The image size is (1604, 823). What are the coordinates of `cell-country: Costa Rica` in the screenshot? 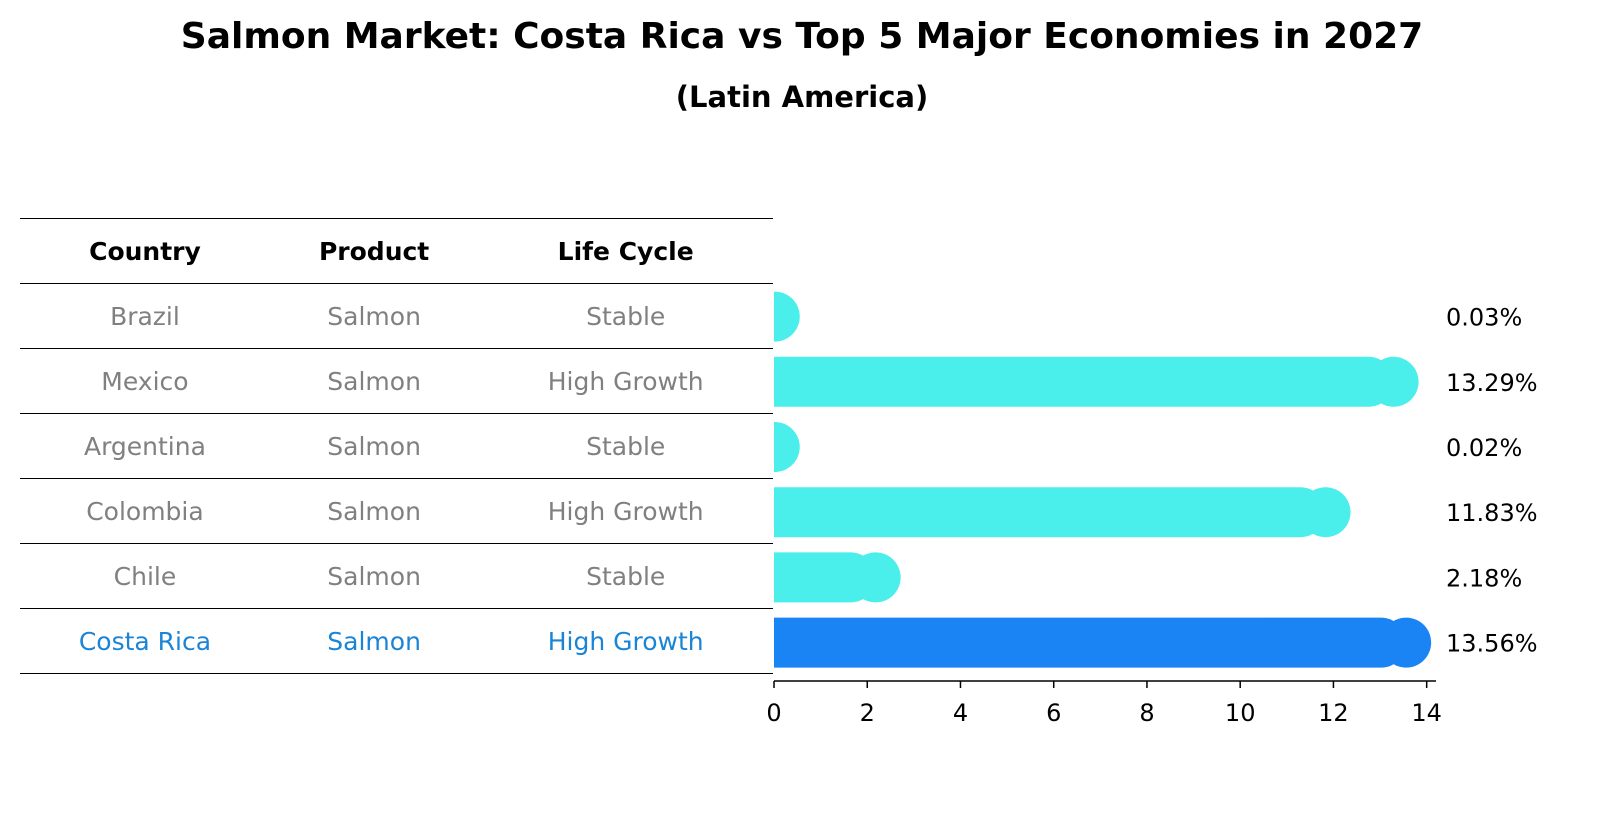 It's located at (145, 641).